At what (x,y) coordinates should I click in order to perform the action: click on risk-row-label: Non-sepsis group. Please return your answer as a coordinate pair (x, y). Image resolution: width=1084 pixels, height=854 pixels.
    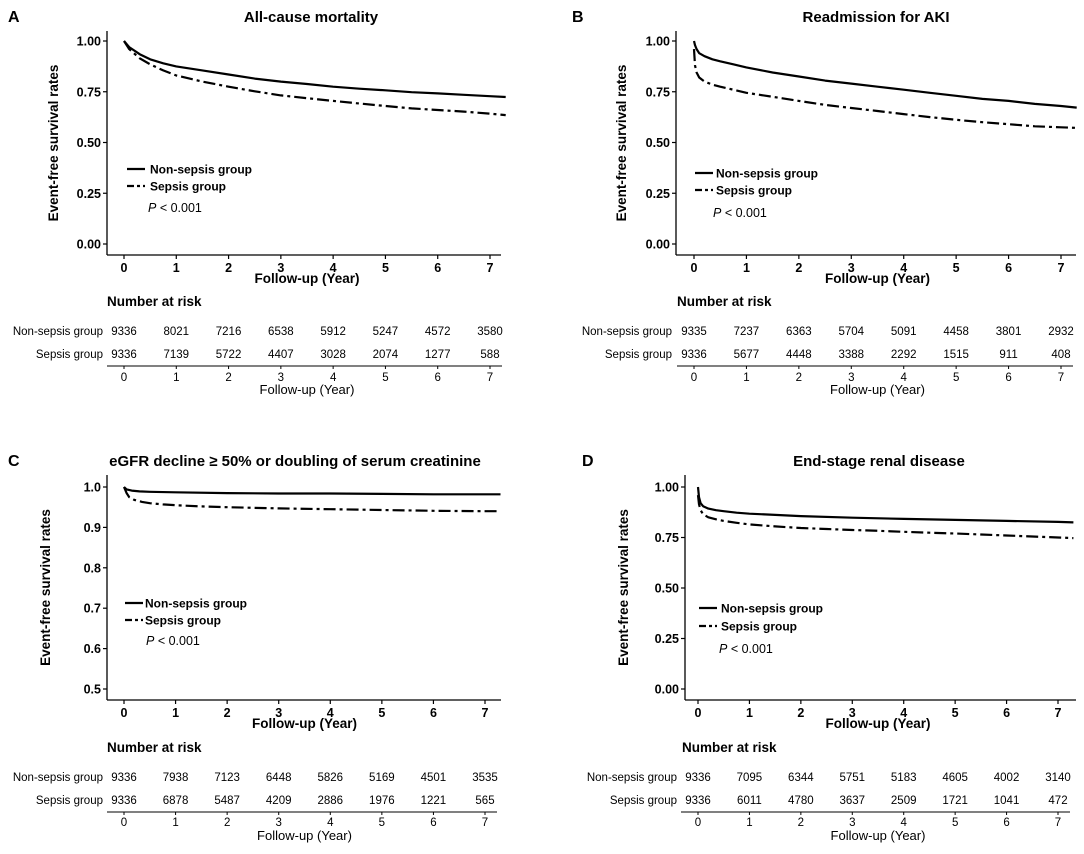
    Looking at the image, I should click on (58, 778).